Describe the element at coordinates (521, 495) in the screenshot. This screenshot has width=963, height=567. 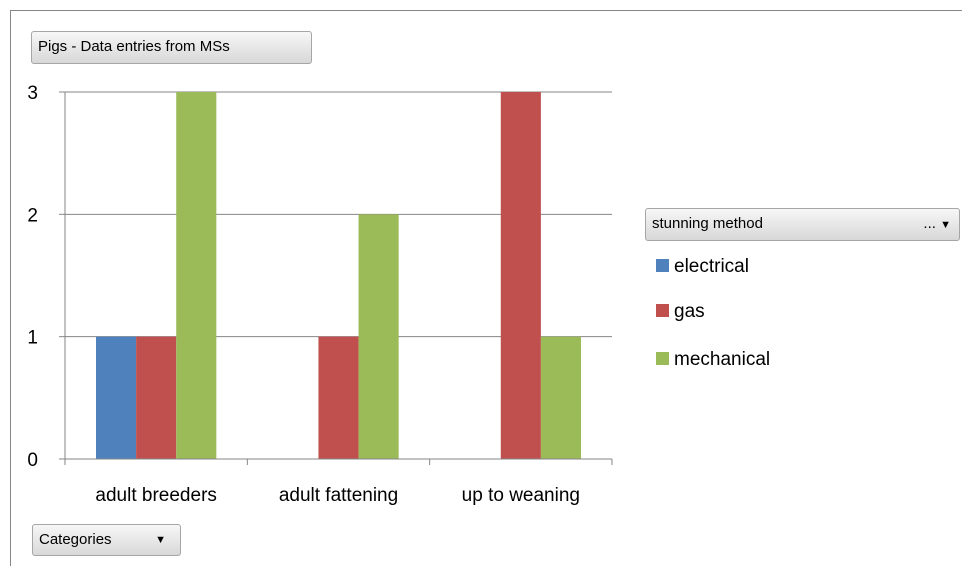
I see `x-tick-label-3: up to weaning` at that location.